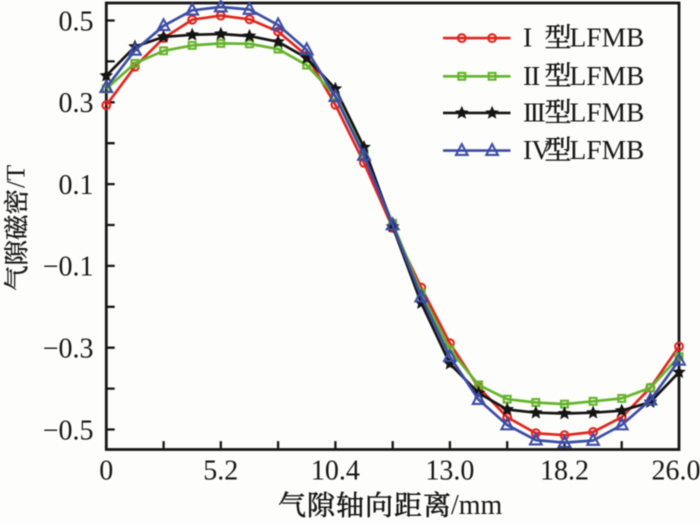  I want to click on svg-text: −0.3, so click(68, 349).